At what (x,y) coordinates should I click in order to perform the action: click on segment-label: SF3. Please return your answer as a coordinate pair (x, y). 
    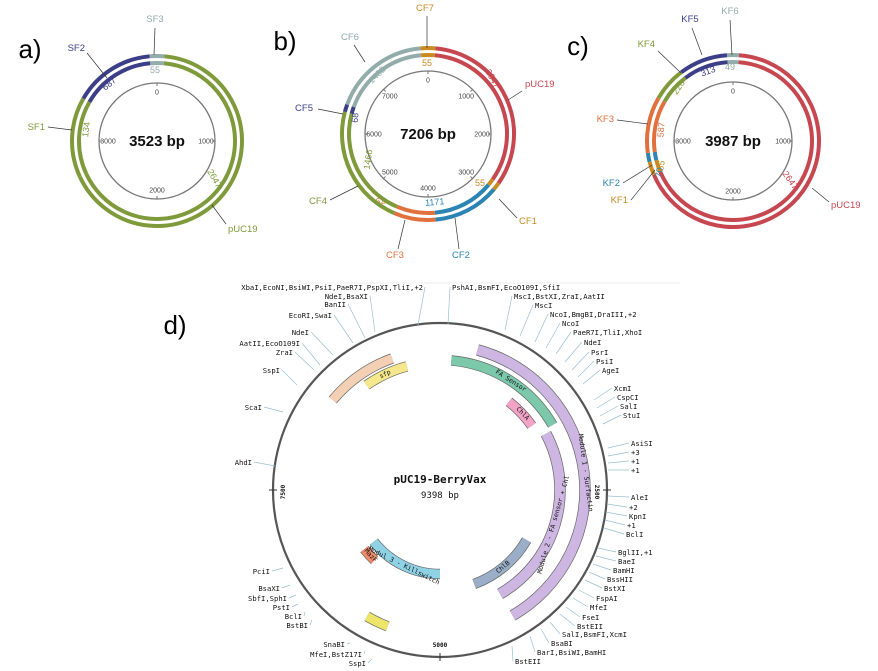
    Looking at the image, I should click on (154, 19).